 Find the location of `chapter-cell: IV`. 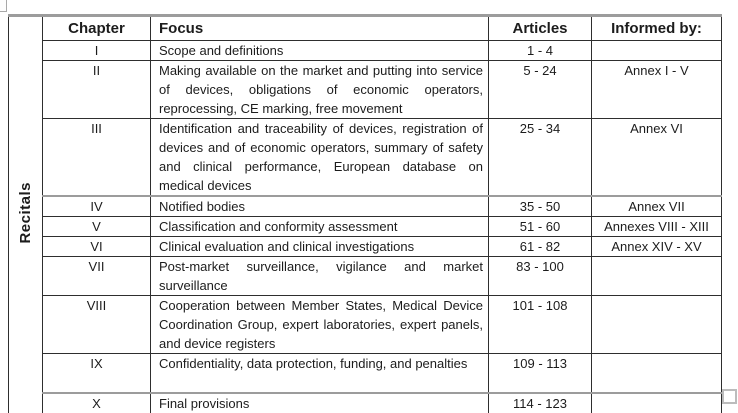

chapter-cell: IV is located at coordinates (96, 206).